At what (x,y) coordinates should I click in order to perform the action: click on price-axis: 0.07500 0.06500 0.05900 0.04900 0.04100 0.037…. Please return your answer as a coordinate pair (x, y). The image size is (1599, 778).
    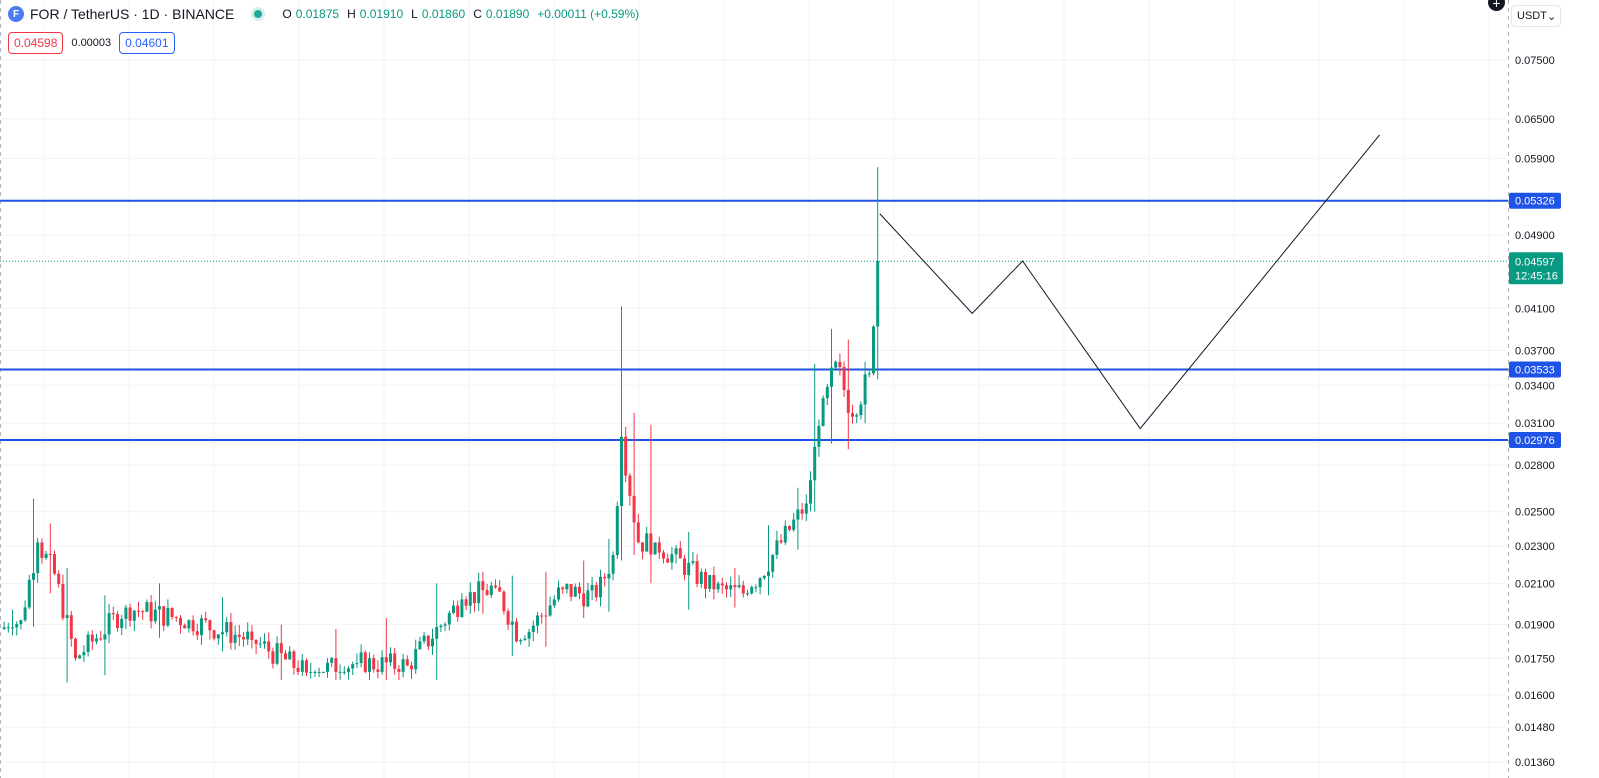
    Looking at the image, I should click on (1536, 412).